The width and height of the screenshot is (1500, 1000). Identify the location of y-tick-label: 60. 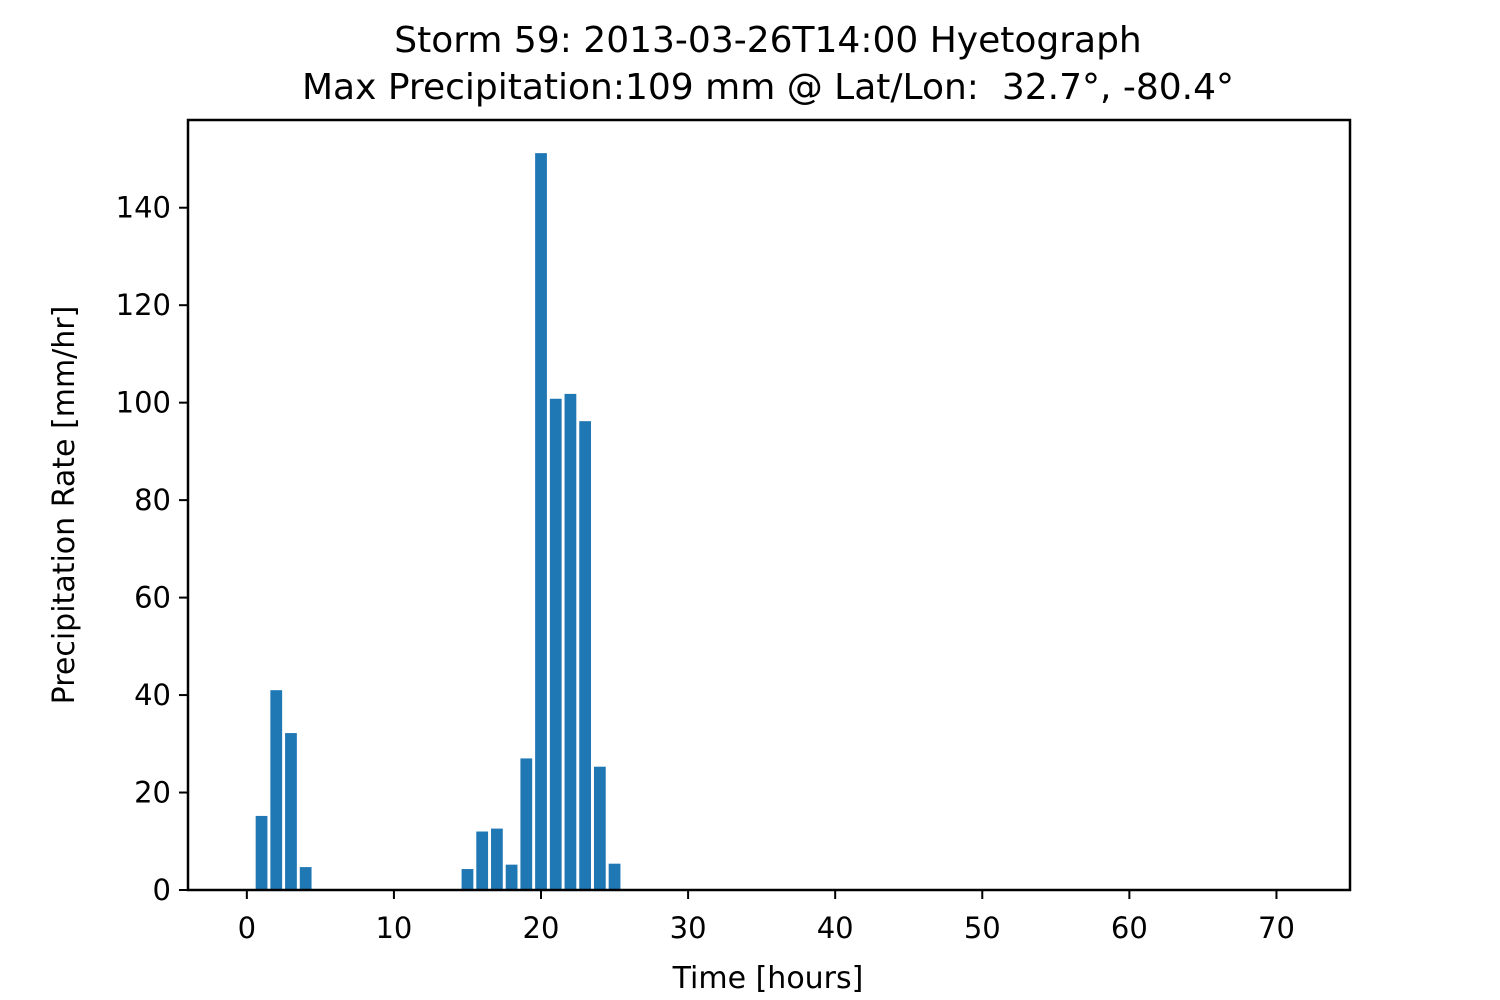
(152, 598).